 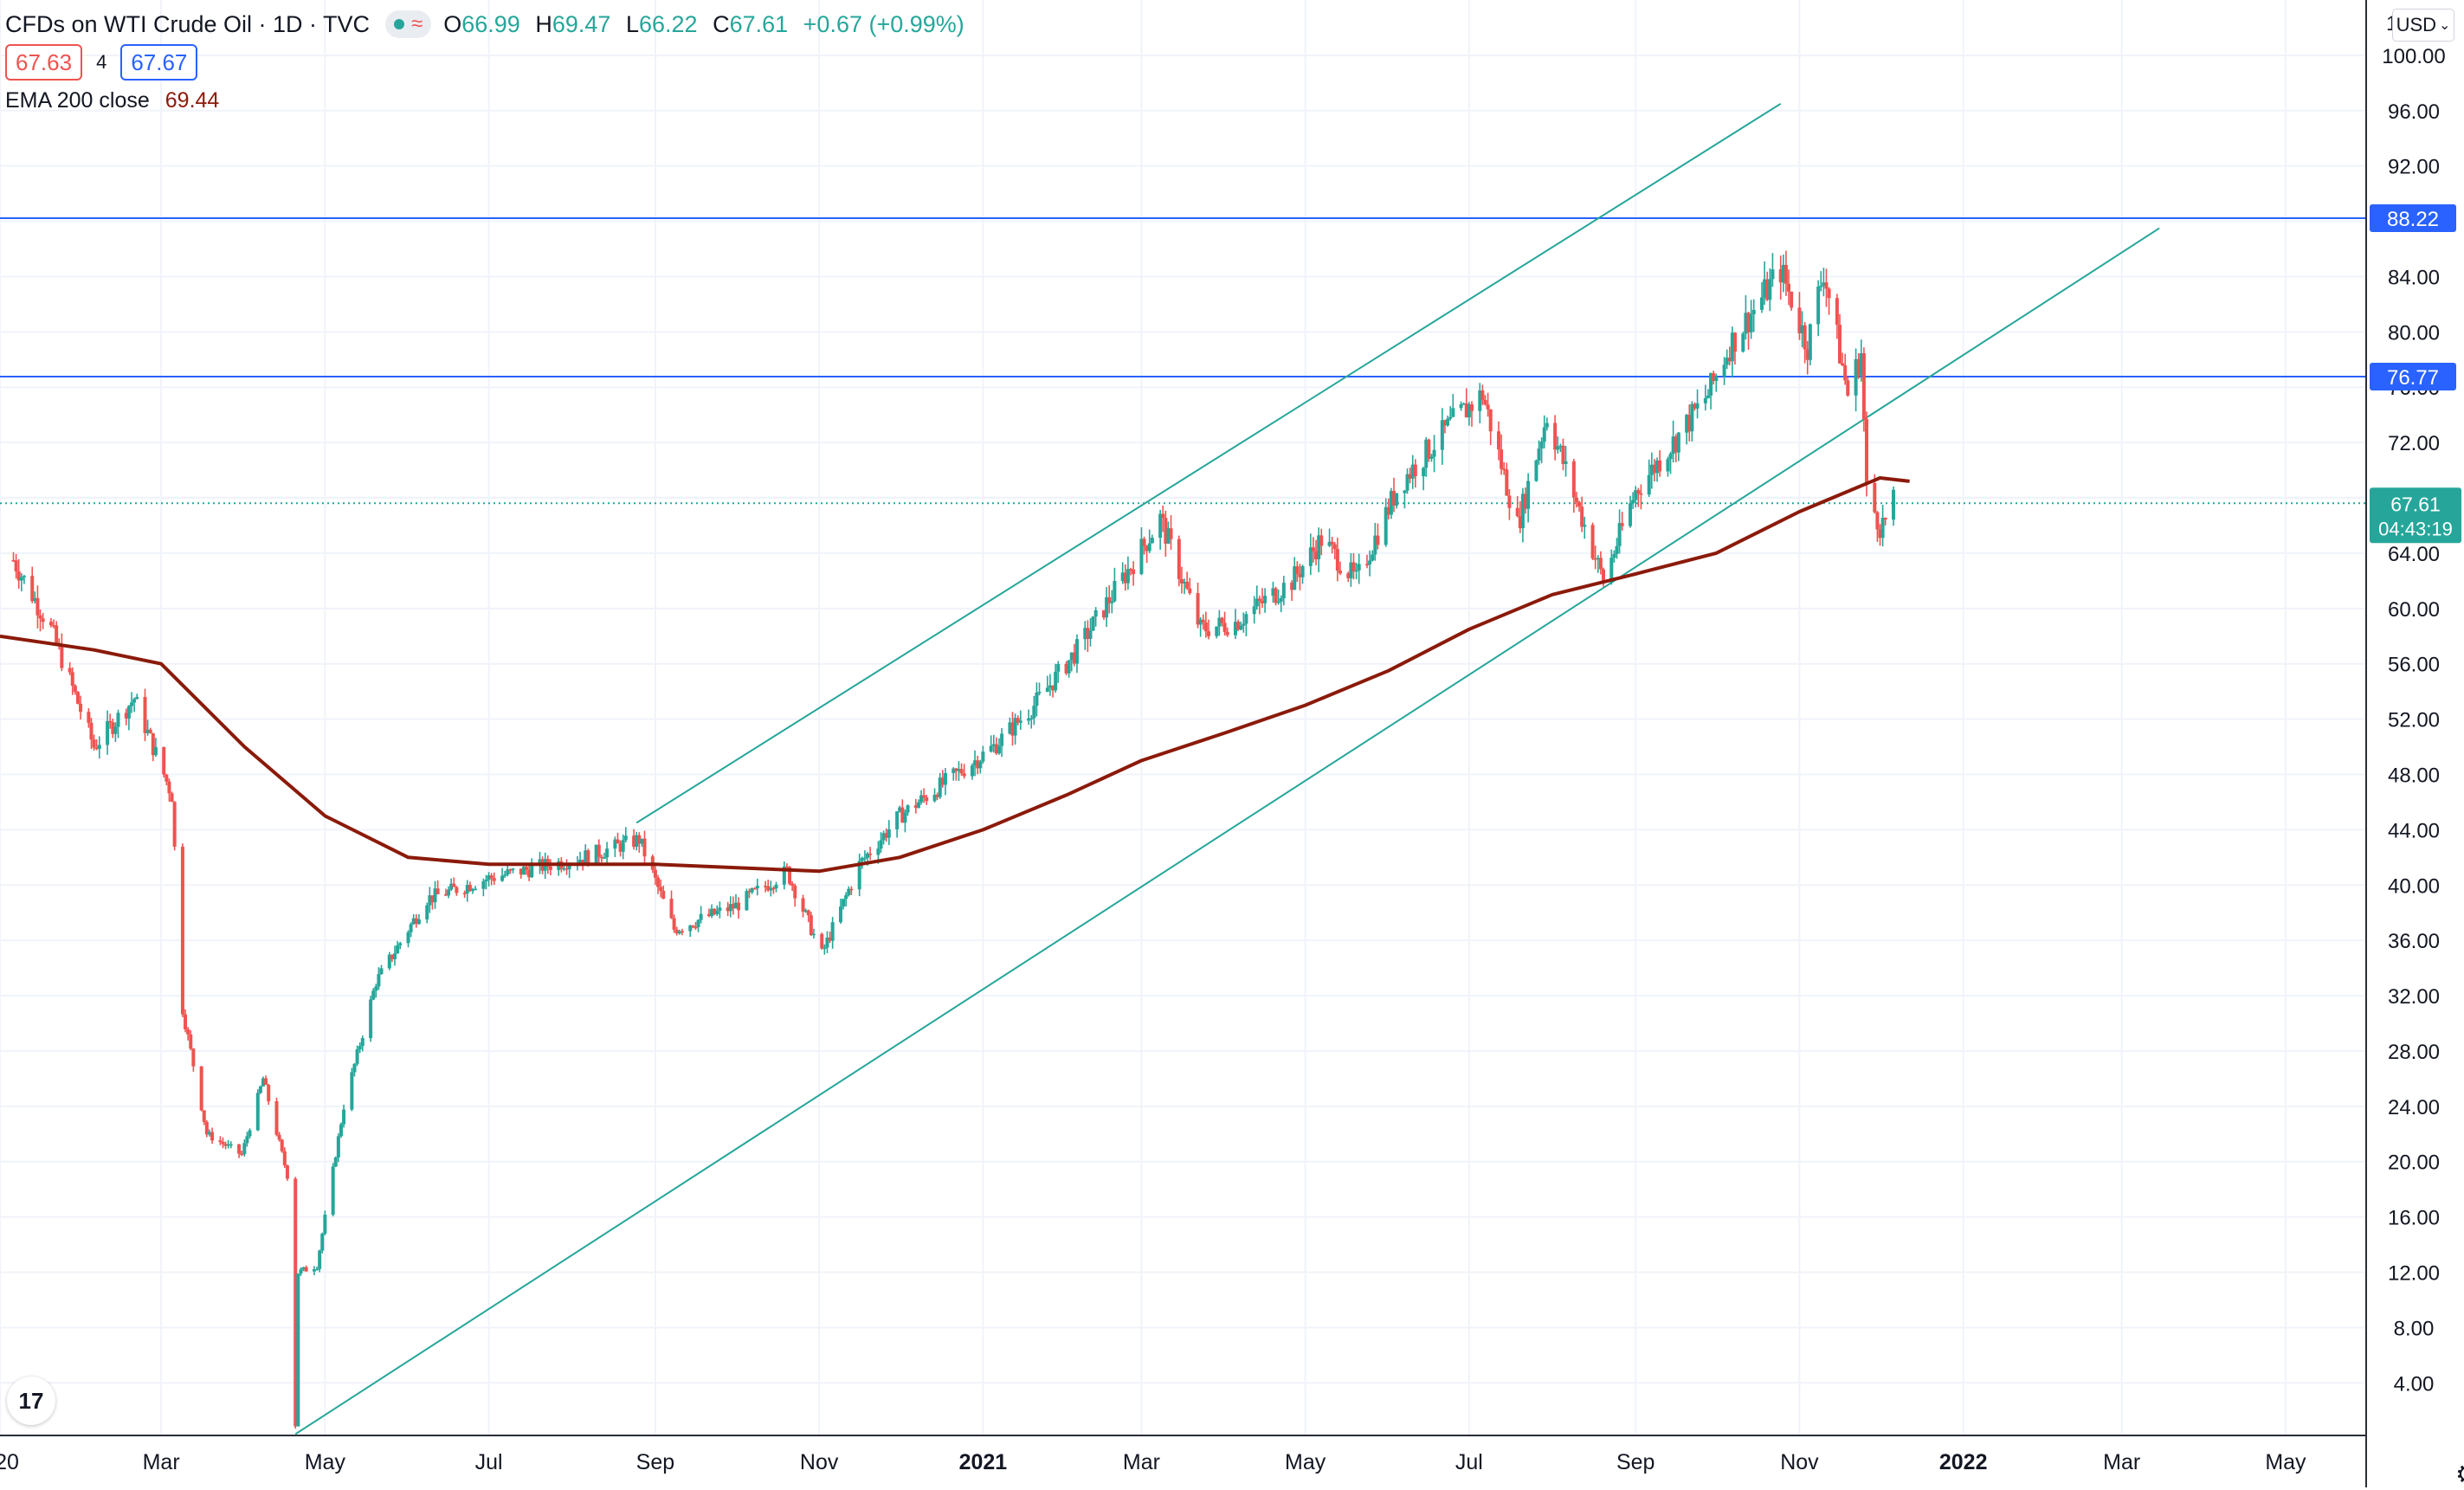 What do you see at coordinates (188, 23) in the screenshot?
I see `symbol-title: CFDs on WTI Crude Oil · 1D · TVC` at bounding box center [188, 23].